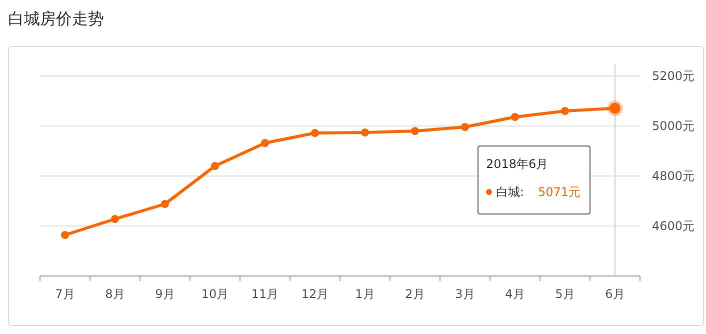 The height and width of the screenshot is (334, 706). I want to click on y-tick-label: 4800元, so click(673, 176).